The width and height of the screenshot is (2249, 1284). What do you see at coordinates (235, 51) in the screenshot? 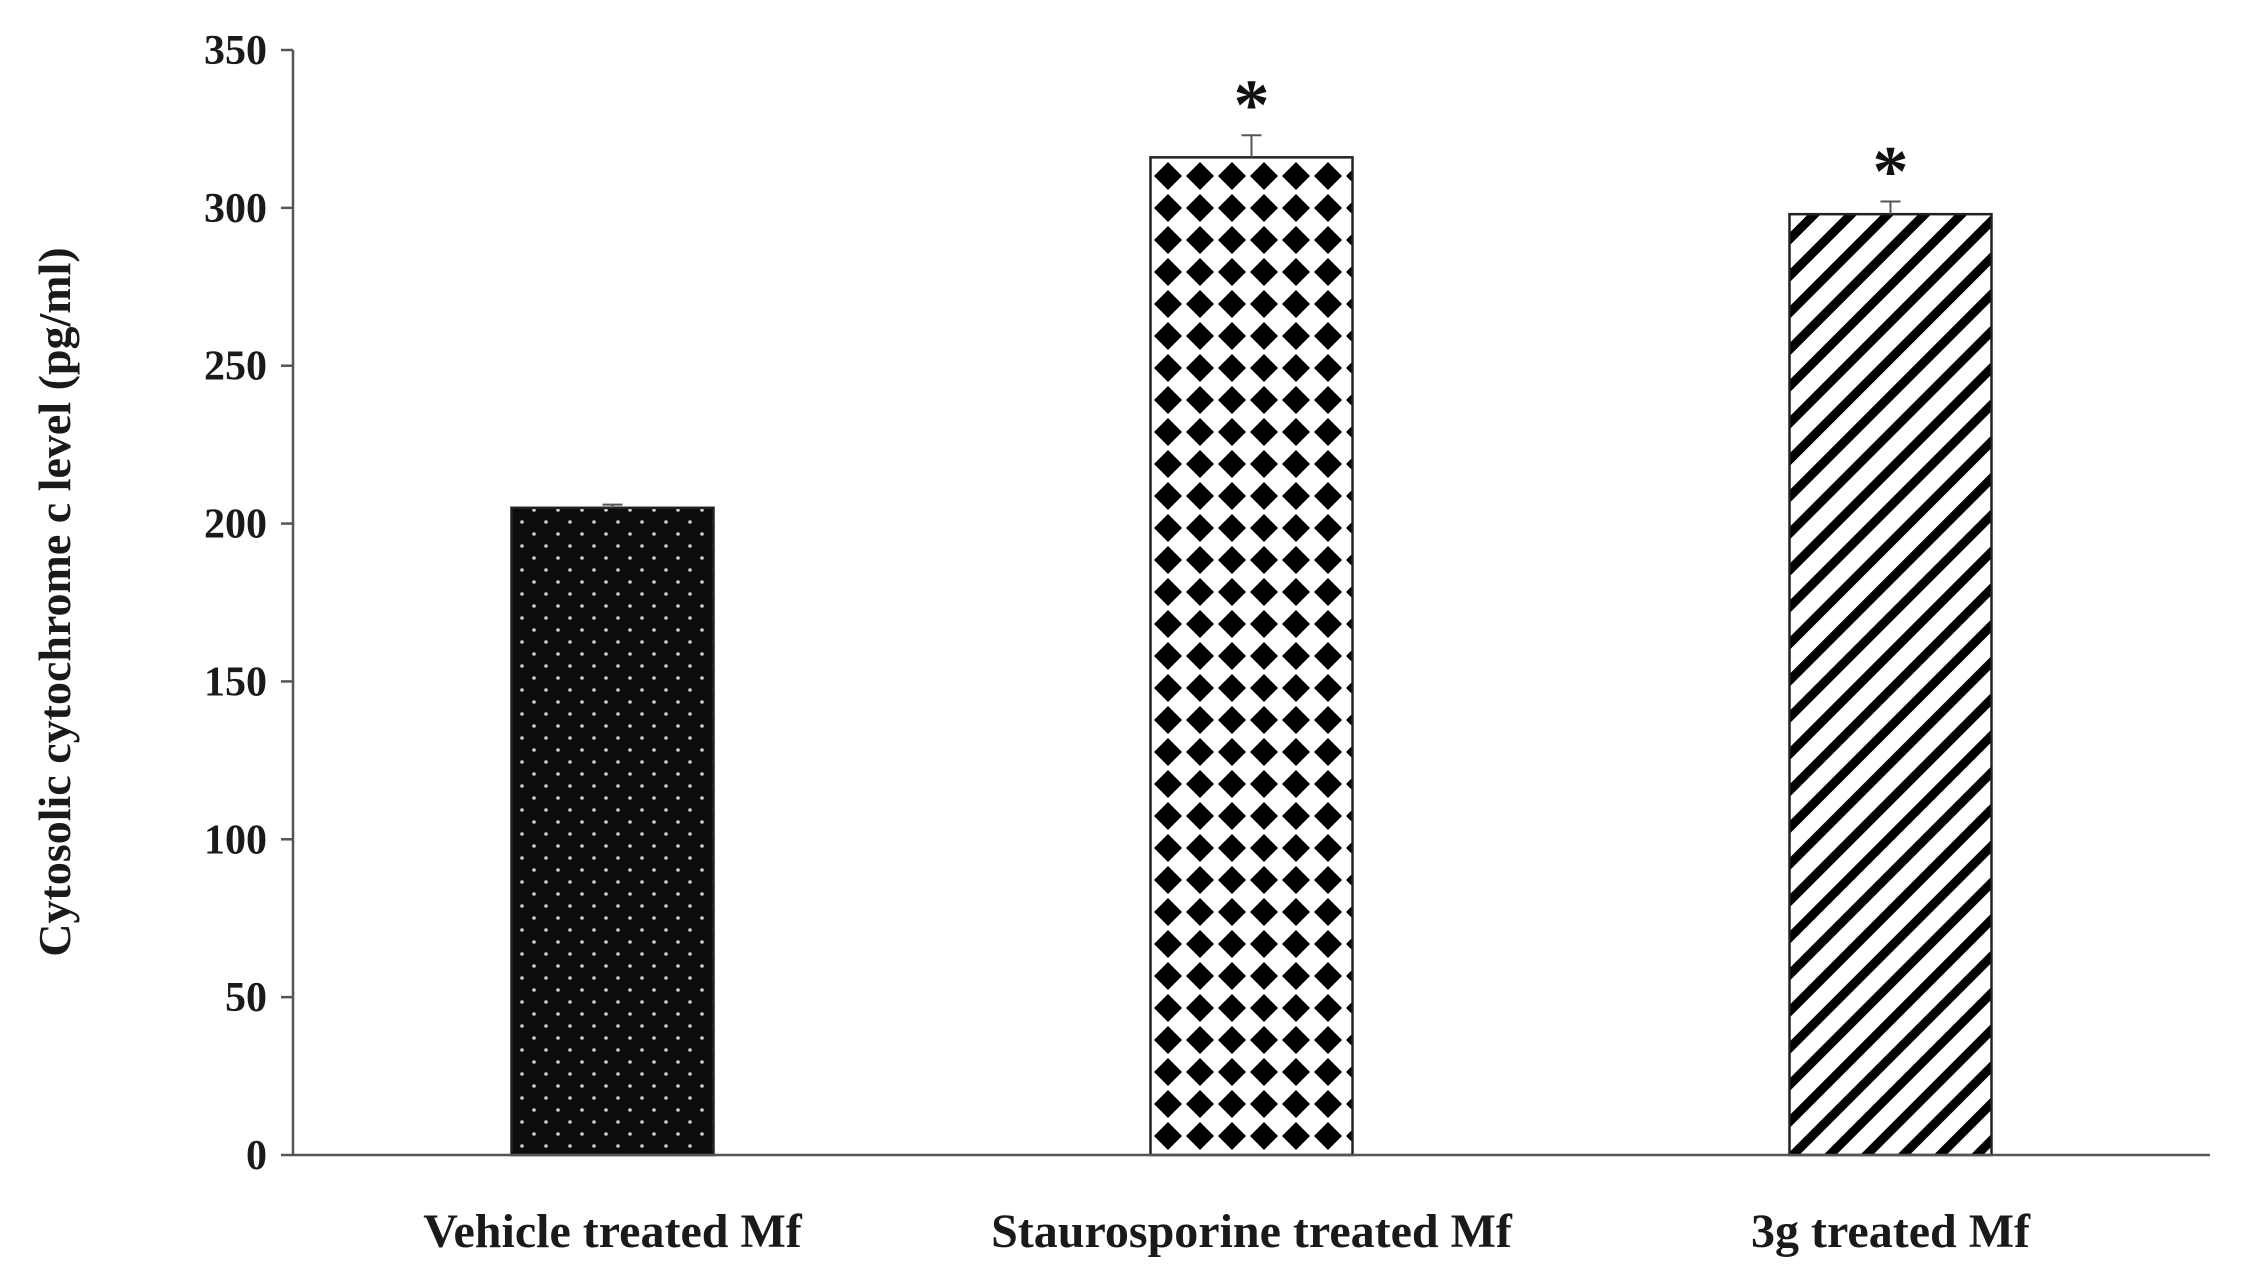
I see `y-tick-label-7: 350` at bounding box center [235, 51].